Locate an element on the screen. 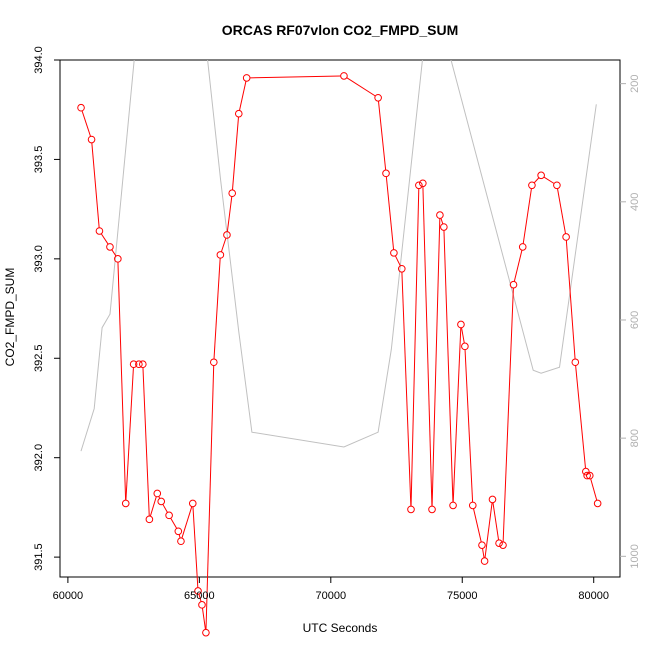 Image resolution: width=650 pixels, height=650 pixels. y2-tick-label: 800 is located at coordinates (635, 438).